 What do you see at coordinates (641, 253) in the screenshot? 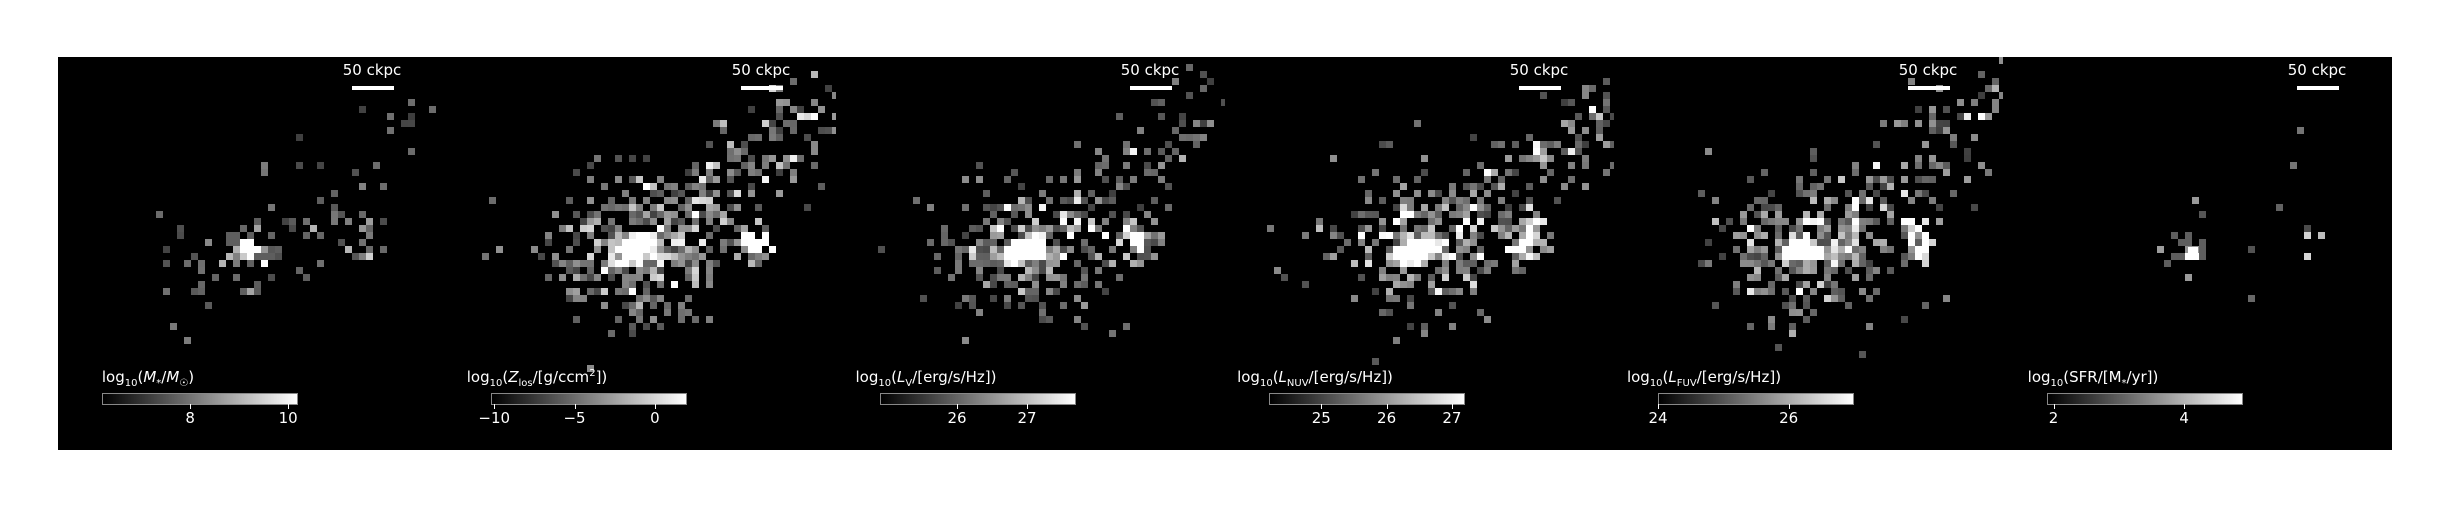
I see `panel-metallicity: 50 ckpc log10(Zlos/[g/ccm2]) −10 −5 0` at bounding box center [641, 253].